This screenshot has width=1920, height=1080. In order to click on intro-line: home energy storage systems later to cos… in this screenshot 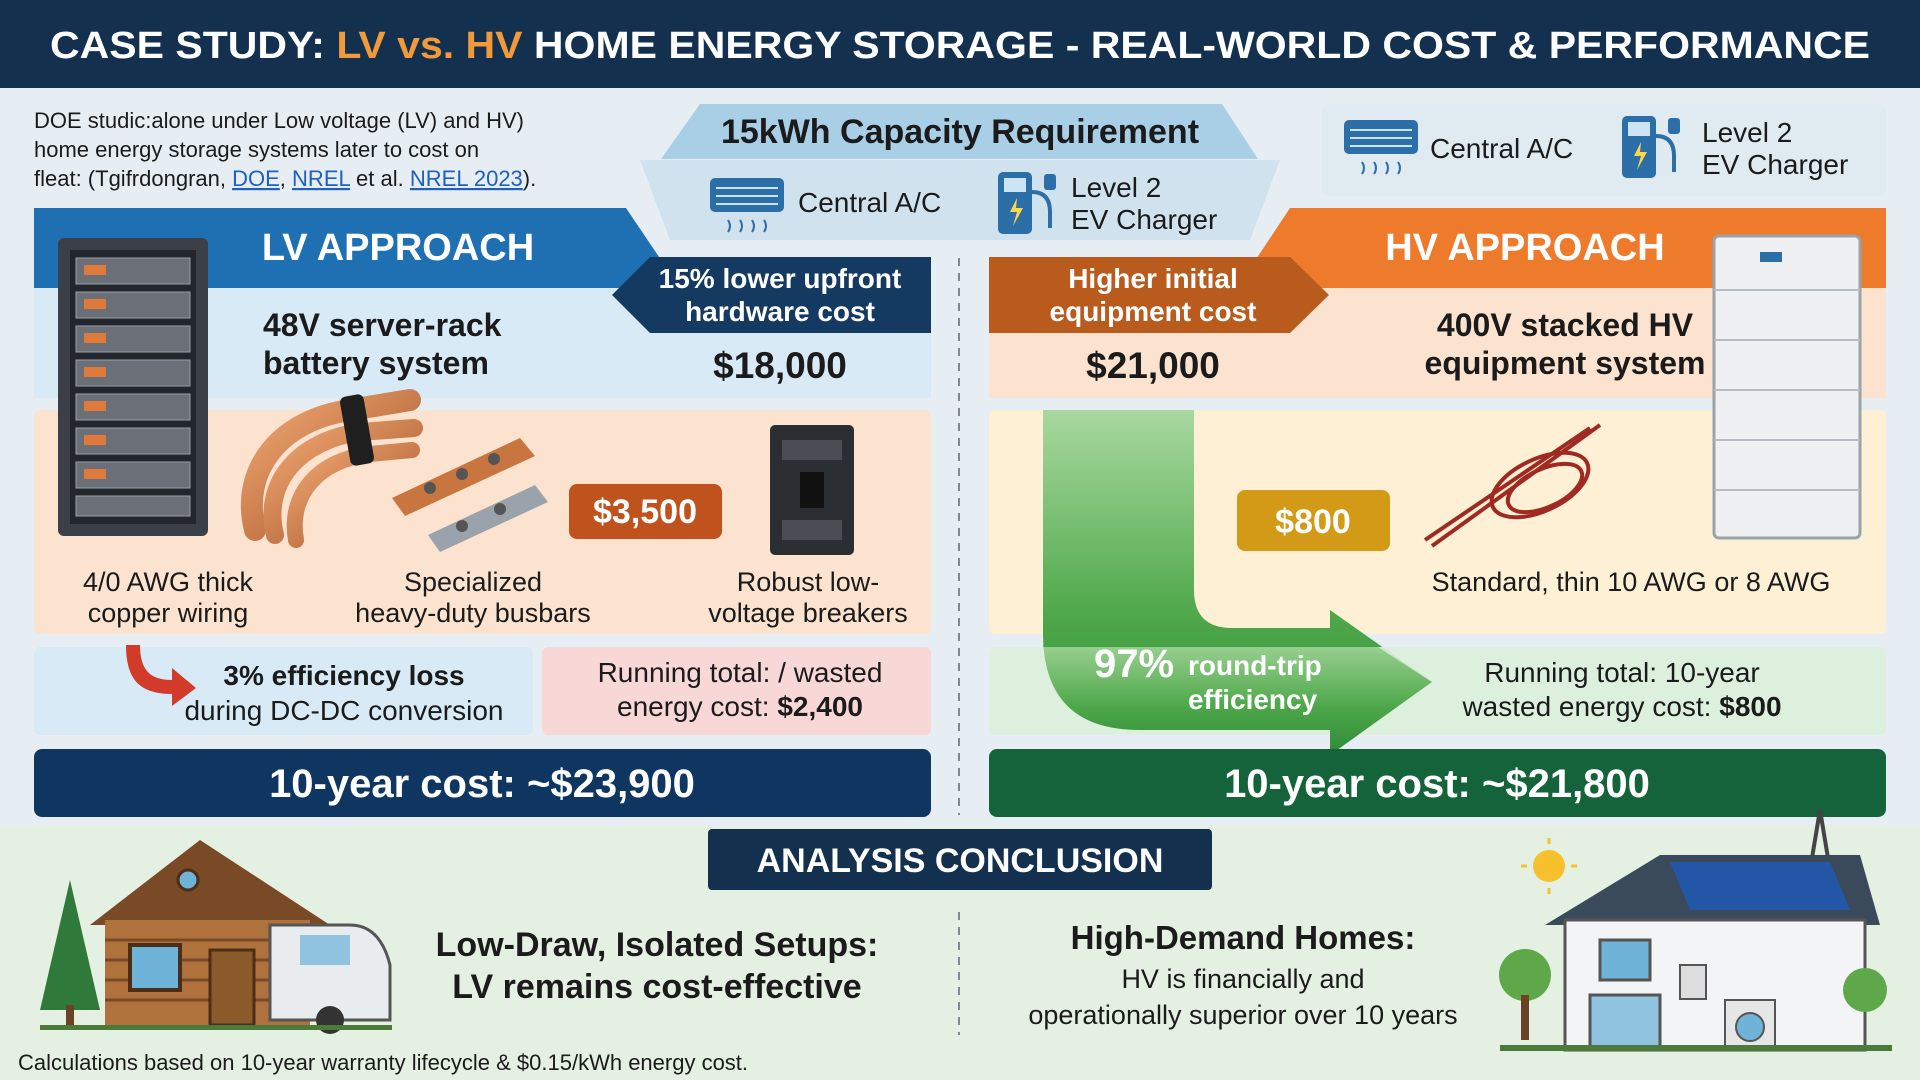, I will do `click(256, 149)`.